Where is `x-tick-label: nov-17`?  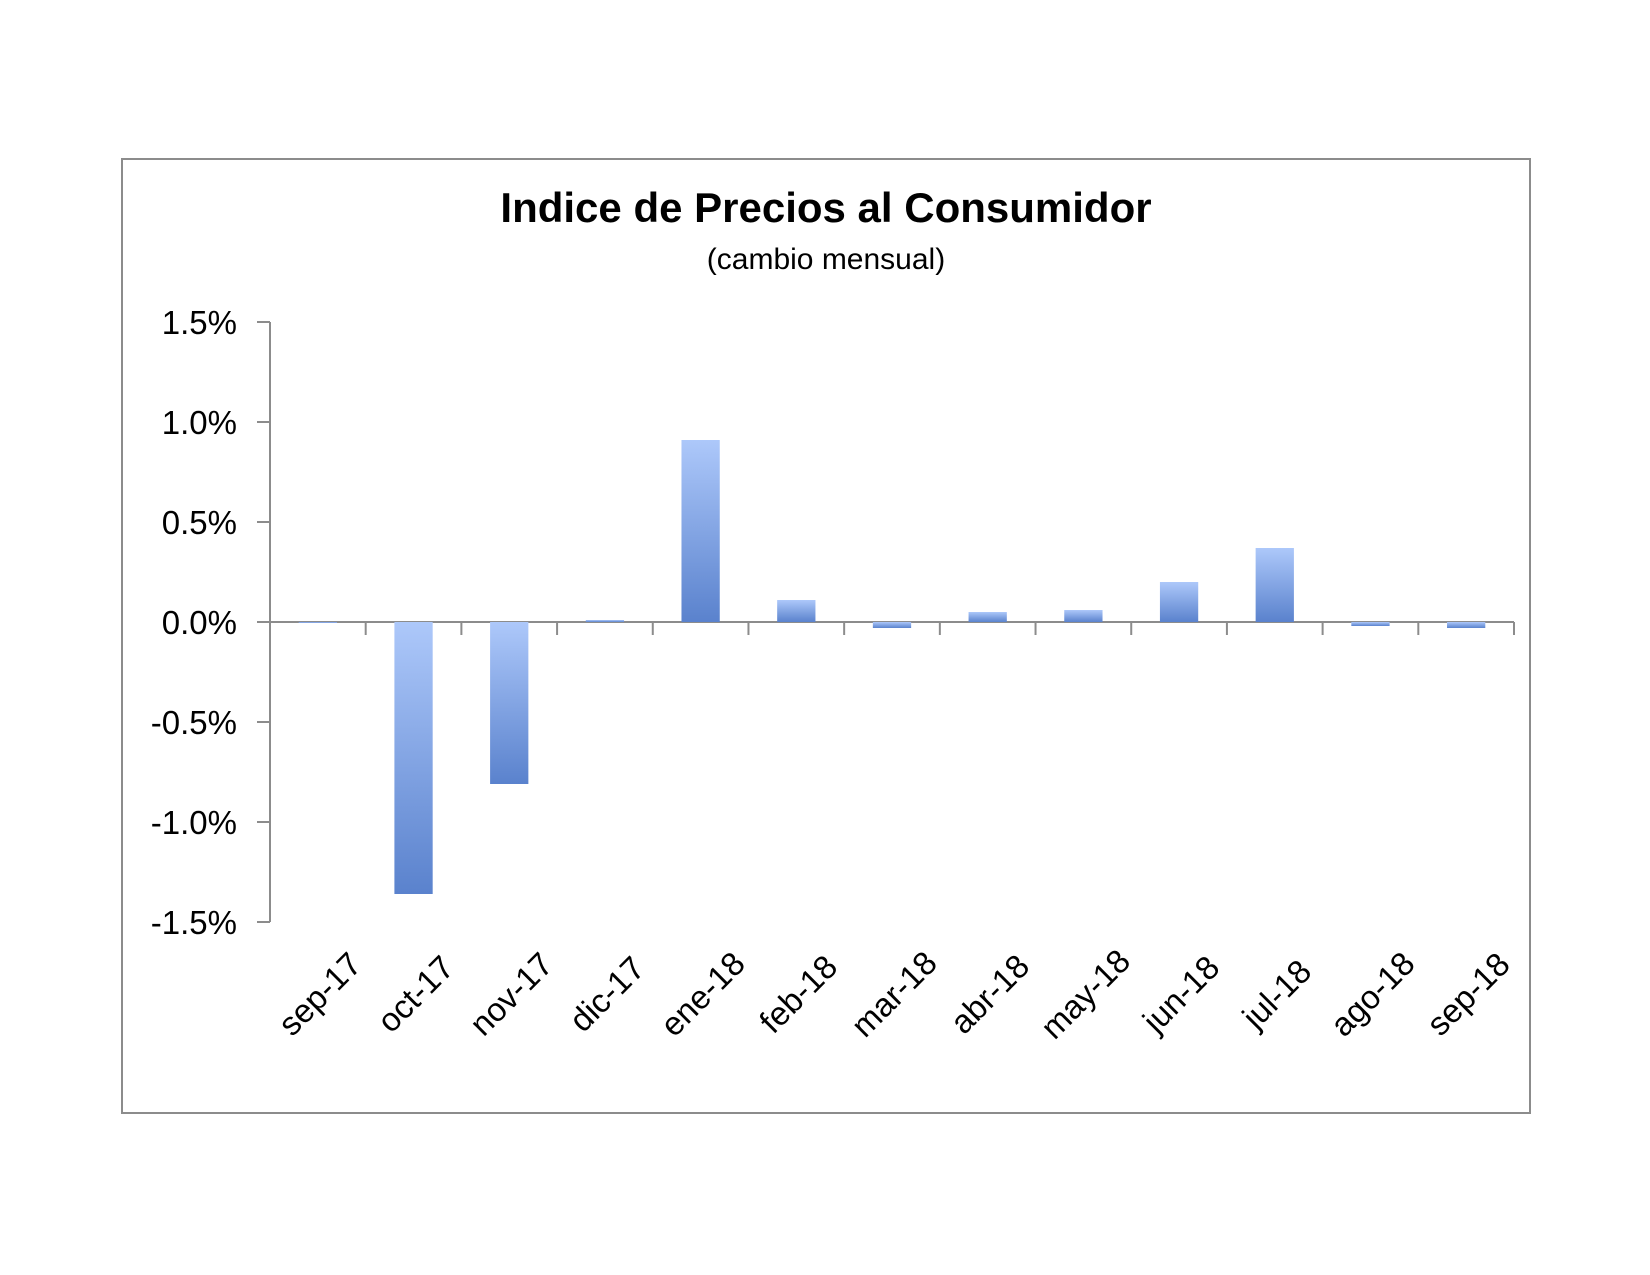
x-tick-label: nov-17 is located at coordinates (511, 994).